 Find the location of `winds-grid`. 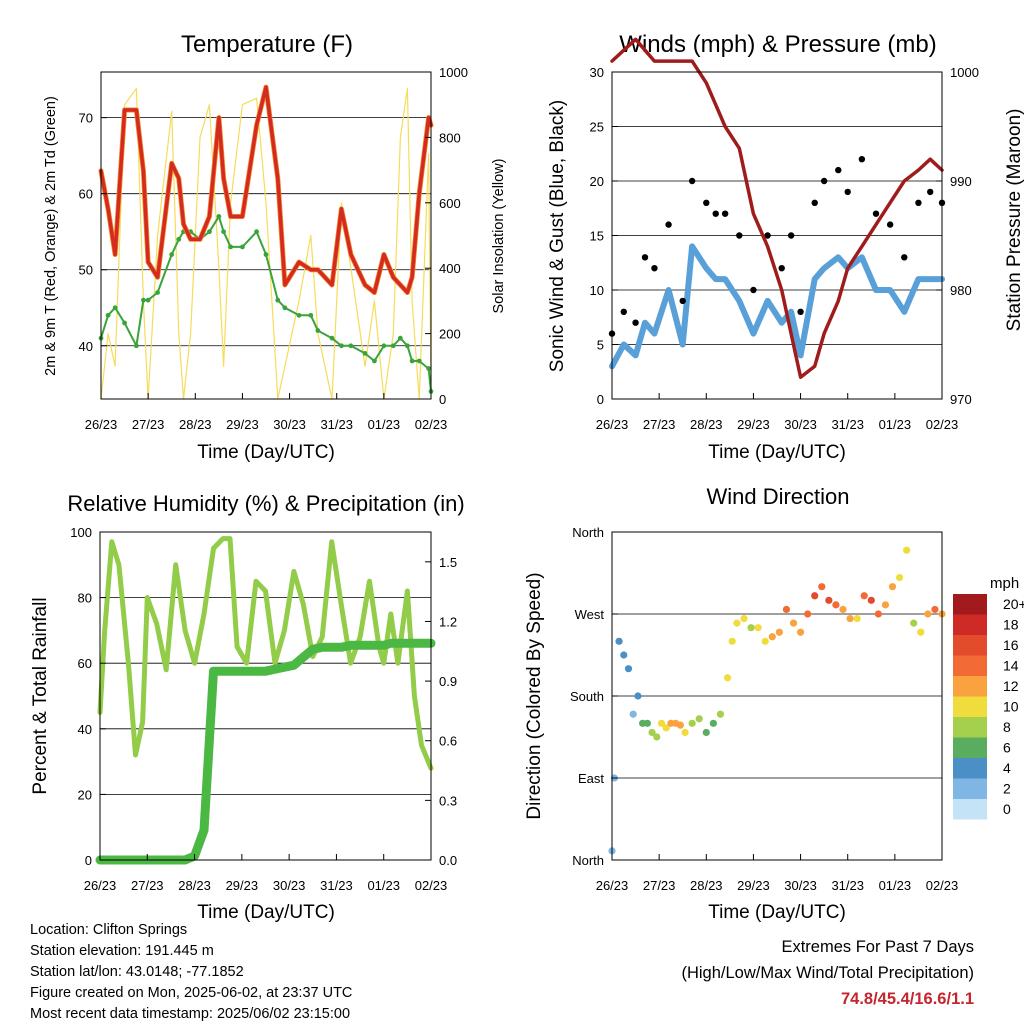

winds-grid is located at coordinates (777, 235).